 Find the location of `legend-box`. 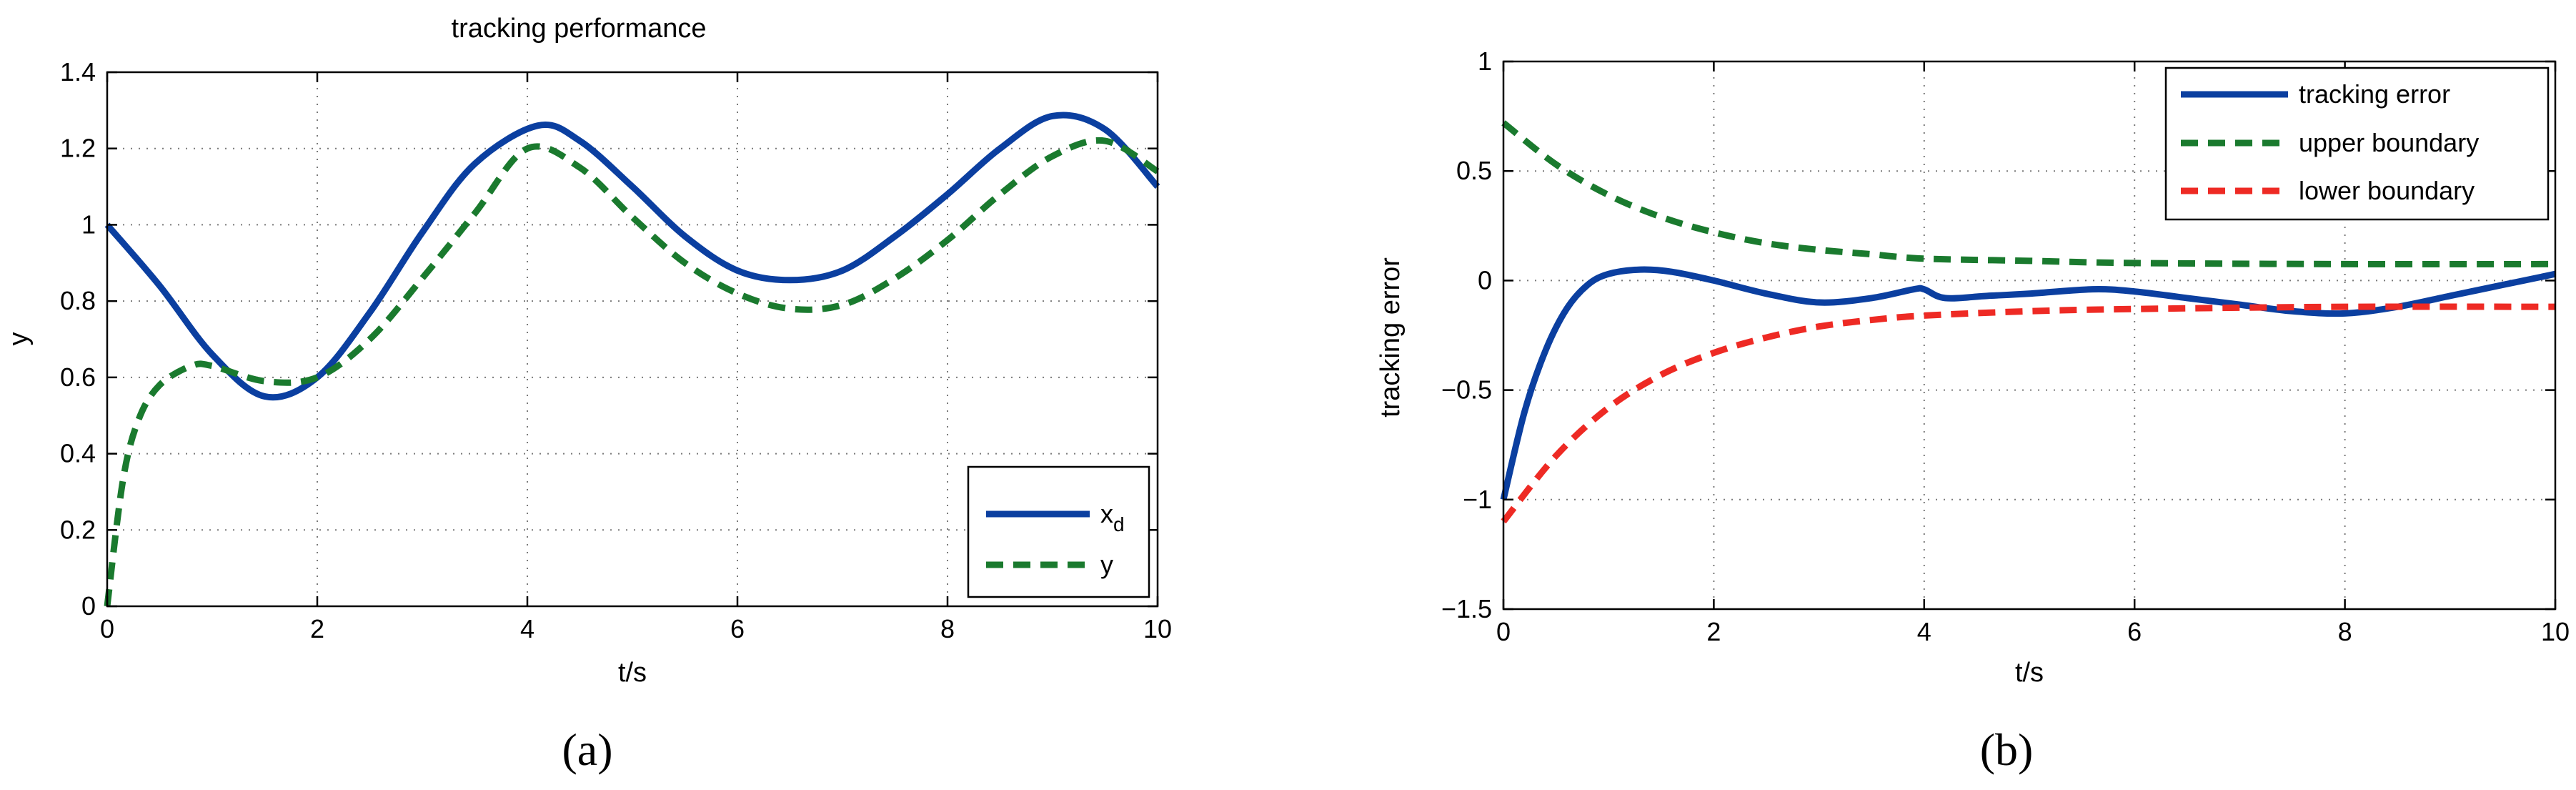

legend-box is located at coordinates (1058, 531).